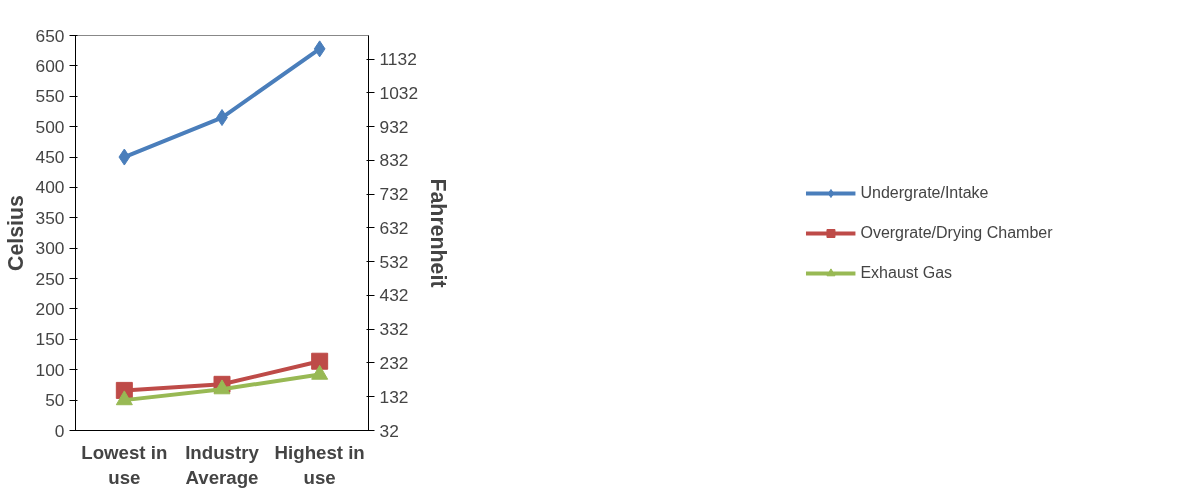 The image size is (1177, 496). I want to click on y-tick-label: 350, so click(50, 217).